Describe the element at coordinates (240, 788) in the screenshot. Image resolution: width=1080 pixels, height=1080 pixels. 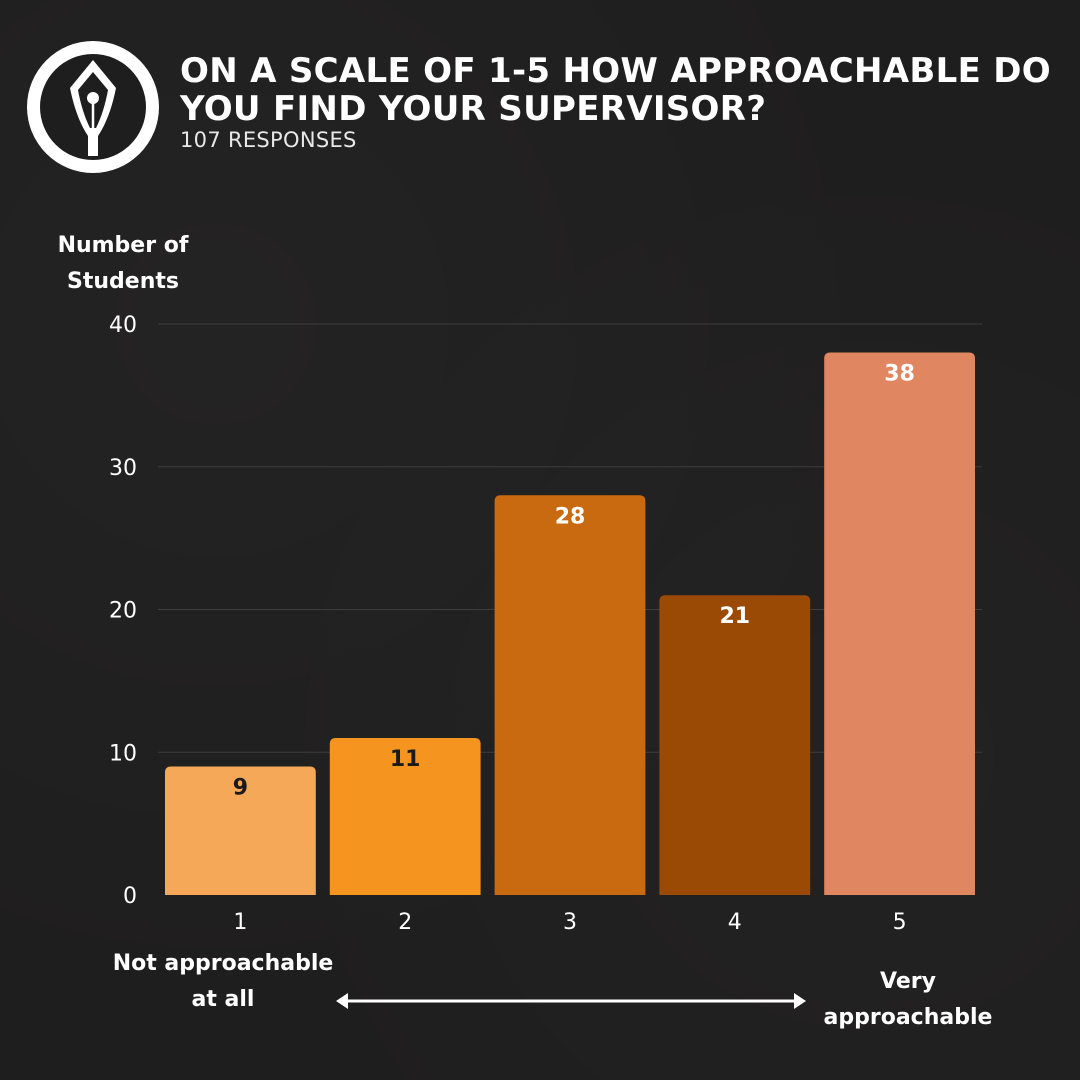
I see `bar-value-label: 9` at that location.